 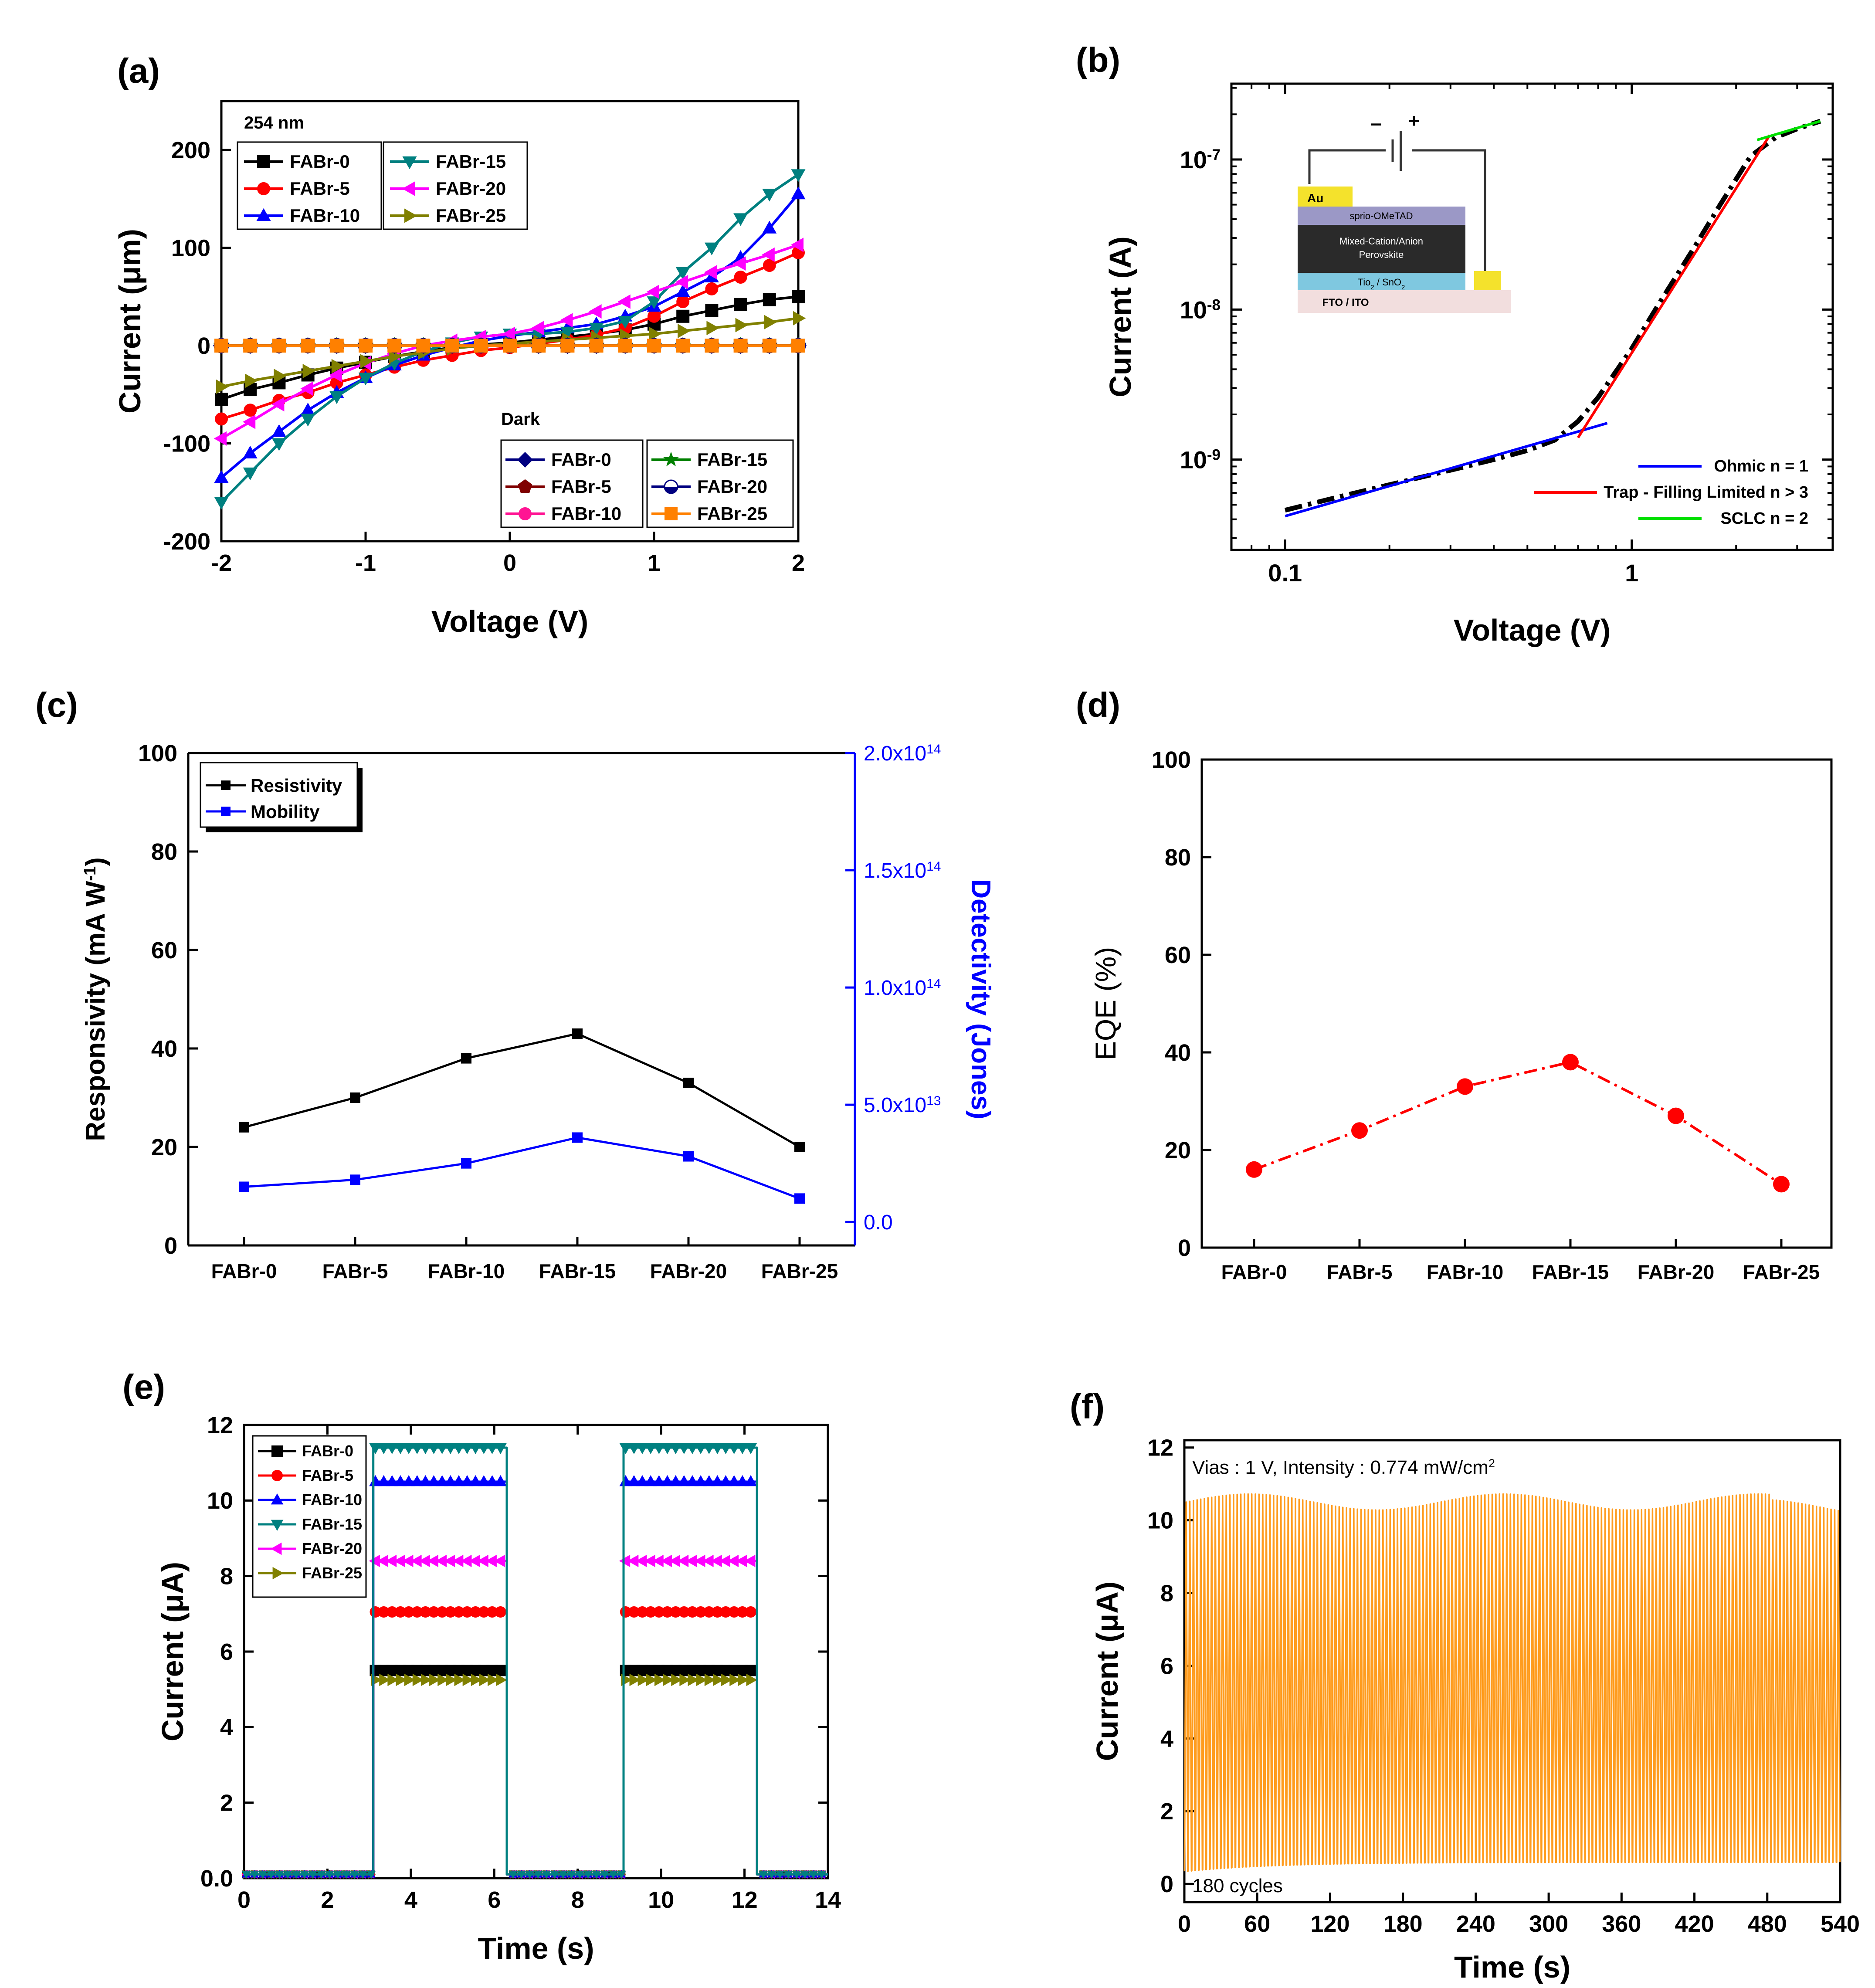 I want to click on series-Mobility, so click(x=522, y=1168).